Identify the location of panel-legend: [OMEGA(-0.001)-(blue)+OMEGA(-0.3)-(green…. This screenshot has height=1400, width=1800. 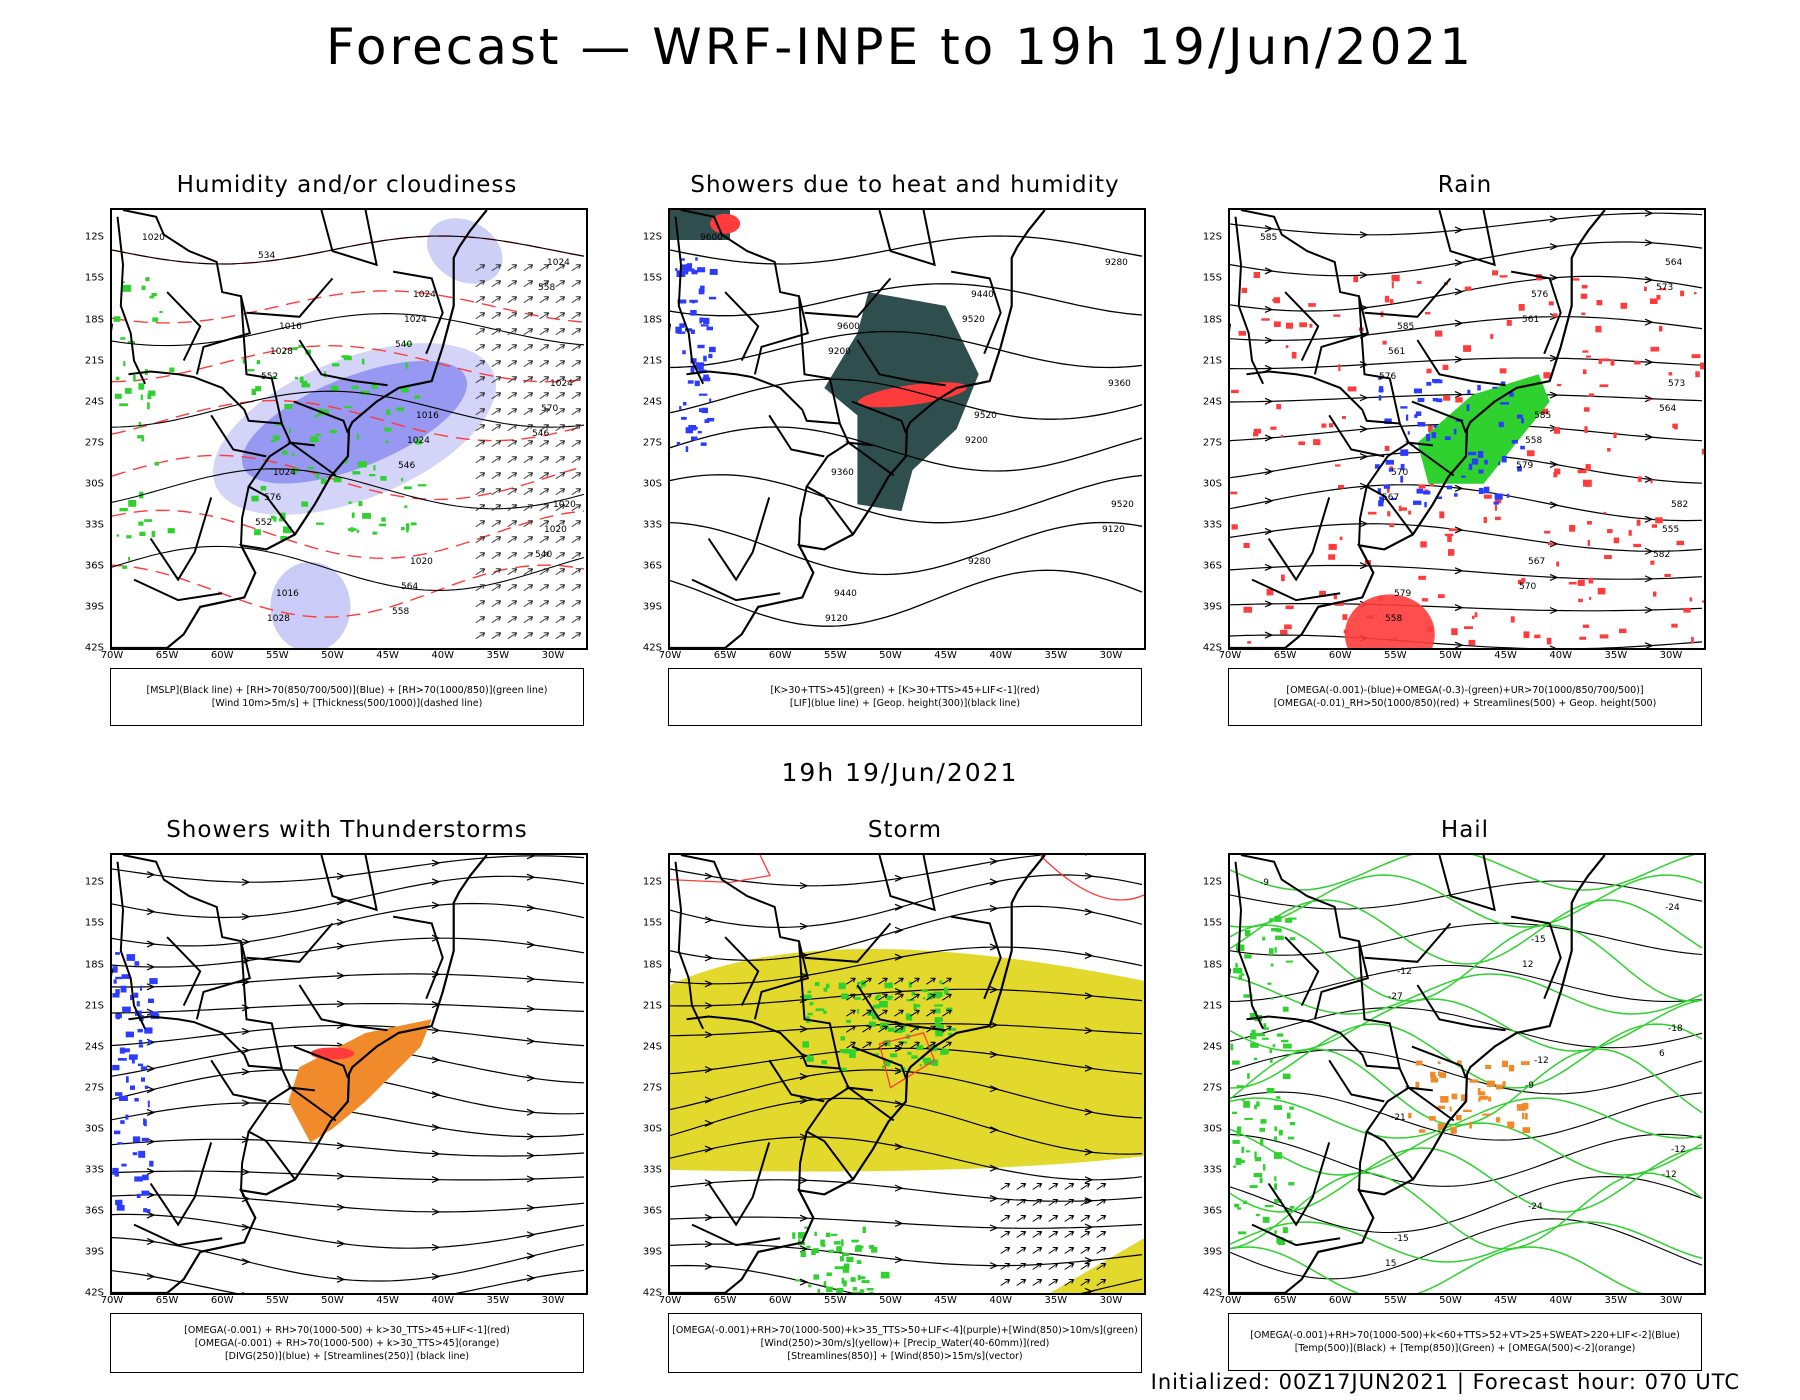
(1465, 697).